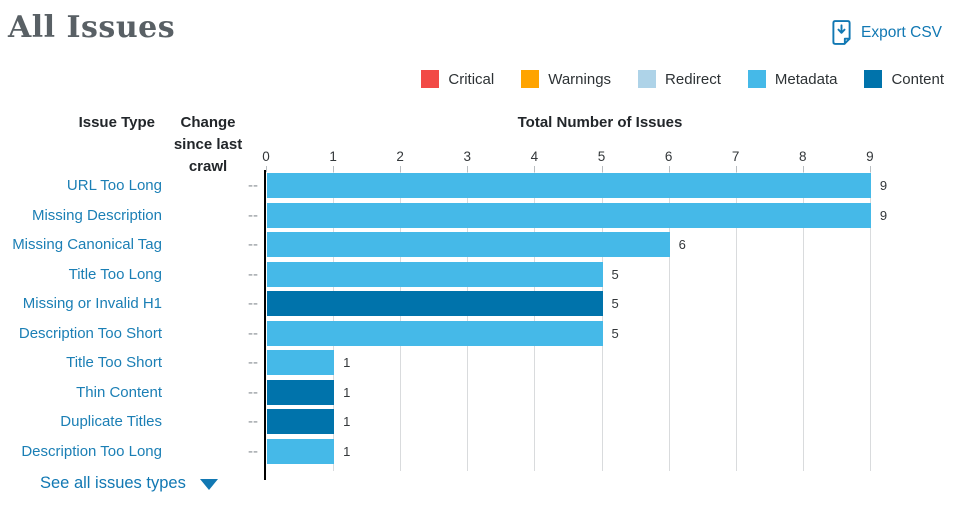  Describe the element at coordinates (668, 156) in the screenshot. I see `x-axis-tick-label: 6` at that location.